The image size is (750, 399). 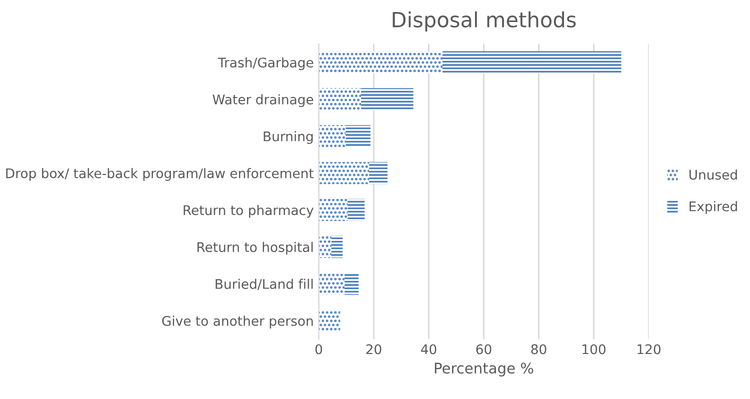 I want to click on y-tick-label: Drop box/ take-back program/law enforcement, so click(x=160, y=174).